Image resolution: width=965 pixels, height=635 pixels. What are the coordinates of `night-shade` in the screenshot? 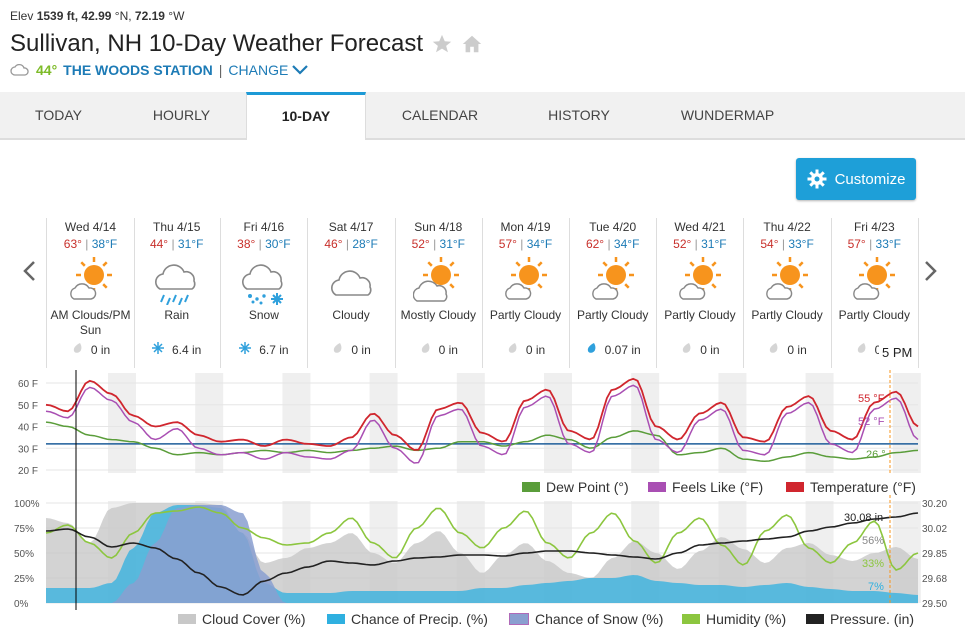 It's located at (906, 423).